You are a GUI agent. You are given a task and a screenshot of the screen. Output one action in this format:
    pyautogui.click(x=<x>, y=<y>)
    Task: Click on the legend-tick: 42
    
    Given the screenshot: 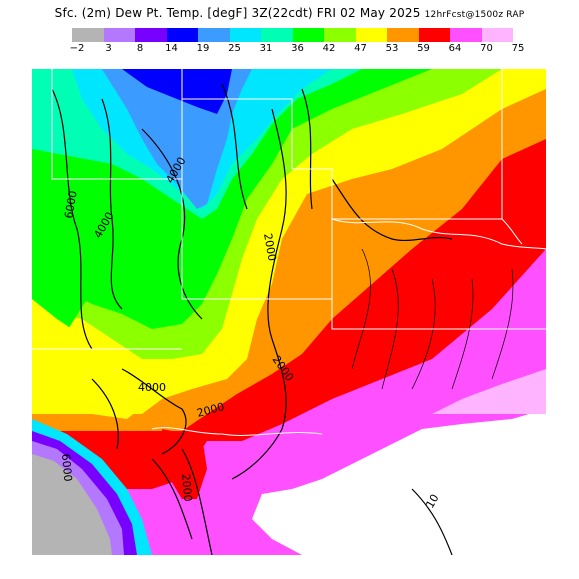 What is the action you would take?
    pyautogui.click(x=329, y=48)
    